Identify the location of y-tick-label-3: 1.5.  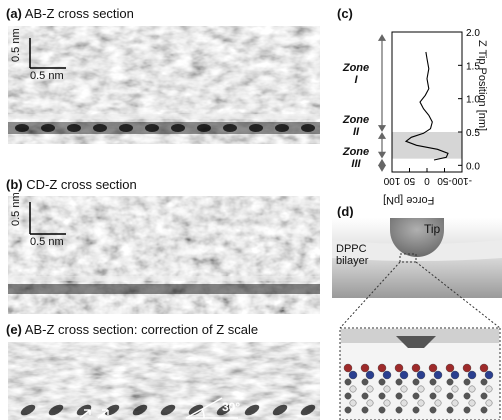
(473, 66).